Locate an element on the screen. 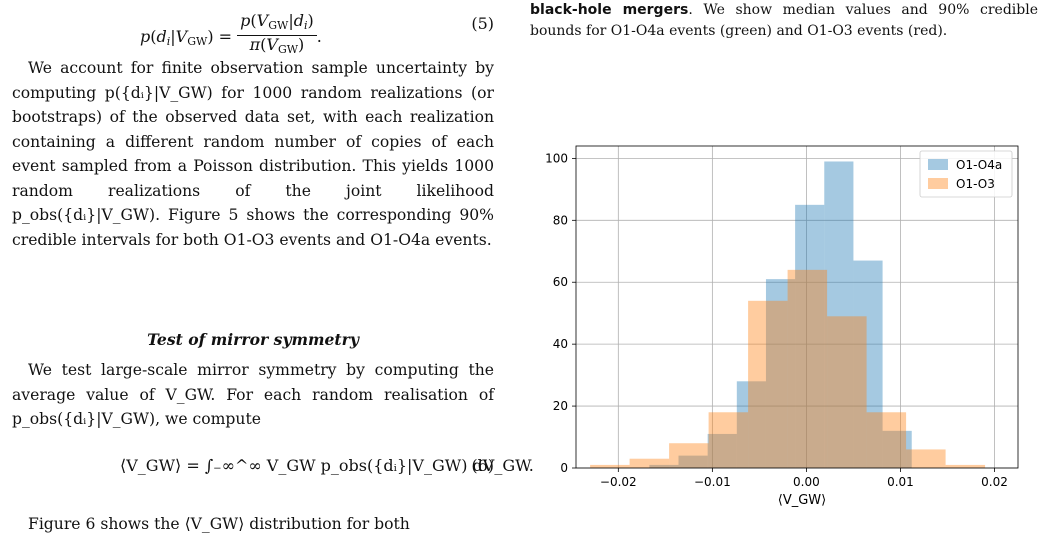  x-tick-label: 0.02 is located at coordinates (994, 482).